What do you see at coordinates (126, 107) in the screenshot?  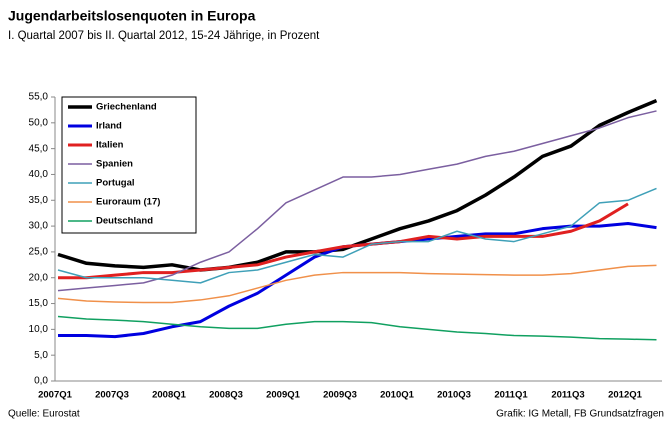 I see `legend-label: Griechenland` at bounding box center [126, 107].